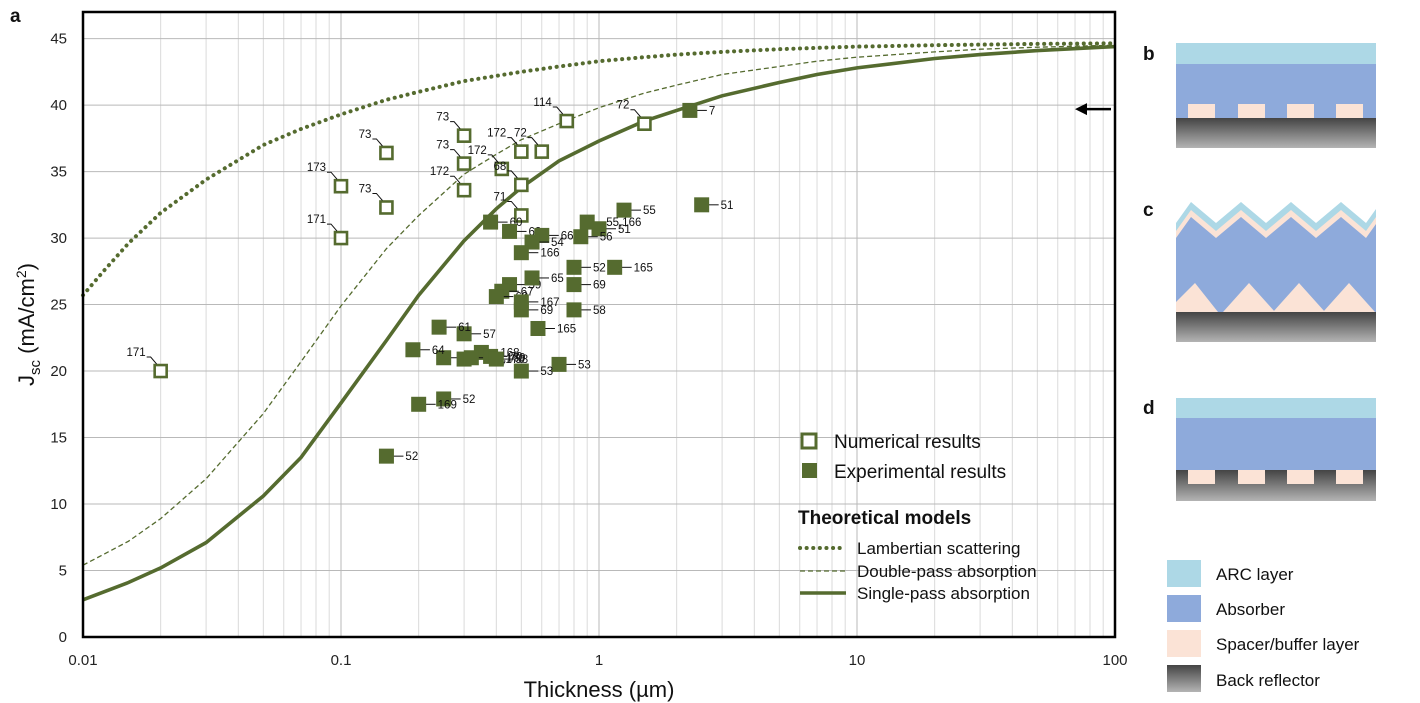 This screenshot has height=703, width=1420. What do you see at coordinates (599, 268) in the screenshot?
I see `experimental-ref-label: 52` at bounding box center [599, 268].